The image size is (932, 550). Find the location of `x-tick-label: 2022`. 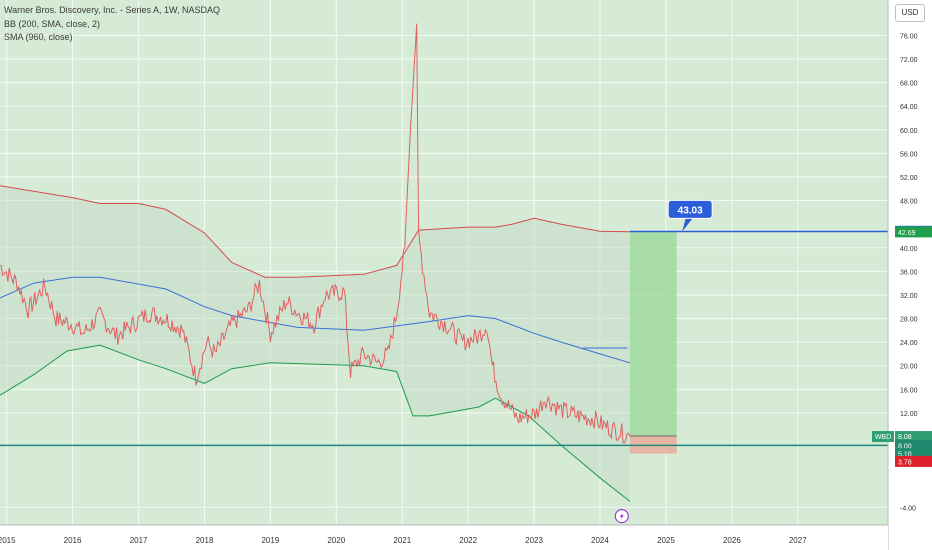

x-tick-label: 2022 is located at coordinates (468, 540).